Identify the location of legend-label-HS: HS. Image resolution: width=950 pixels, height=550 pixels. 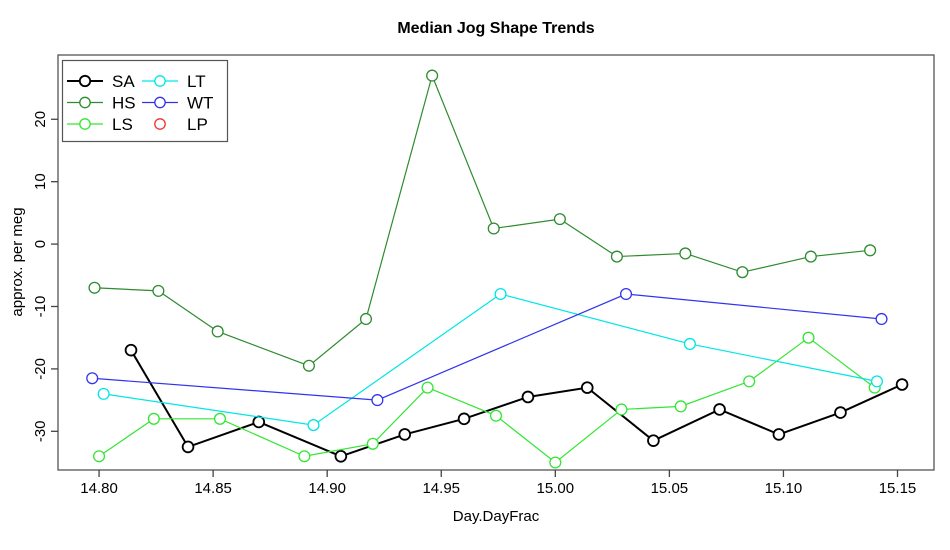
(124, 103).